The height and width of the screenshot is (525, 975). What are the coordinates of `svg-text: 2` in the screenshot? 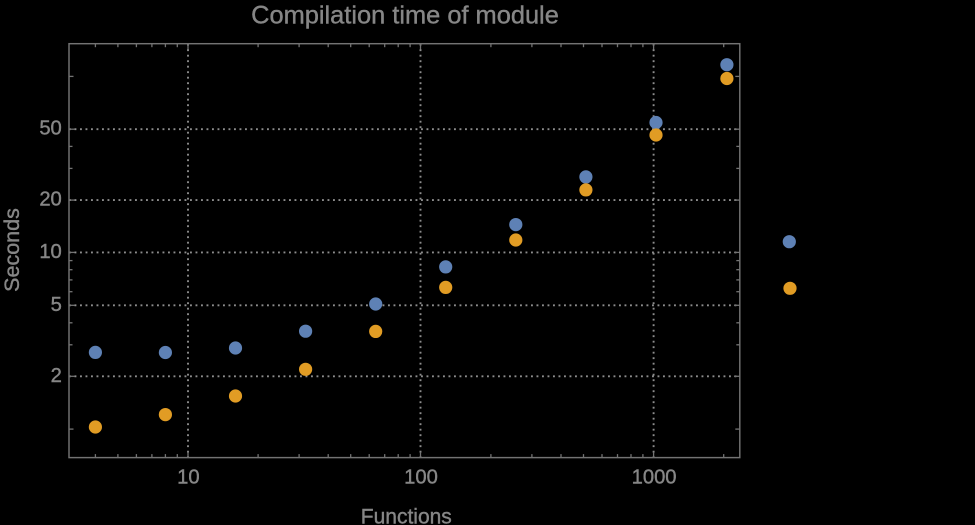 It's located at (56, 376).